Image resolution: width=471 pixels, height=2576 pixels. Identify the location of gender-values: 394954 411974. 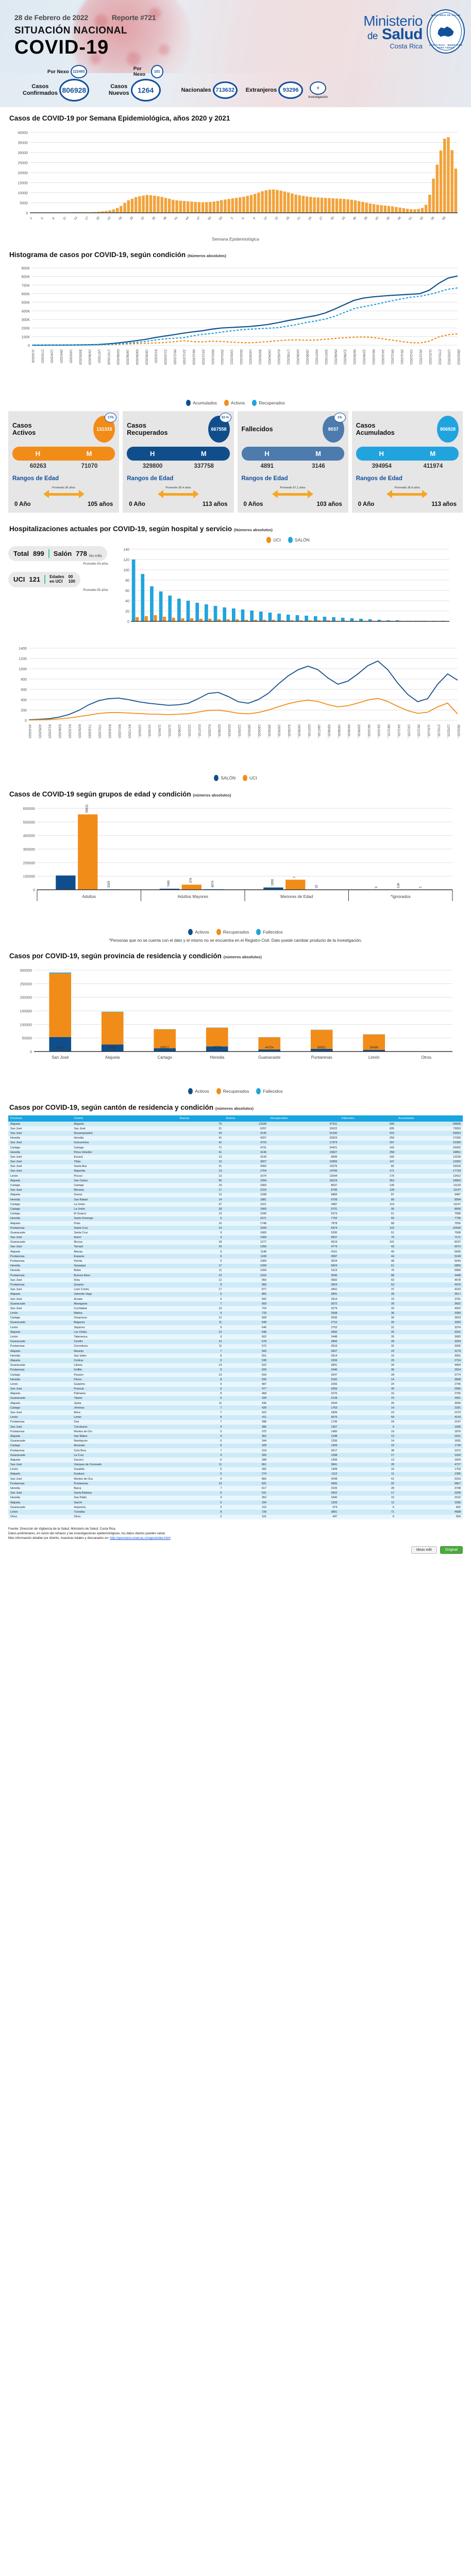
(407, 466).